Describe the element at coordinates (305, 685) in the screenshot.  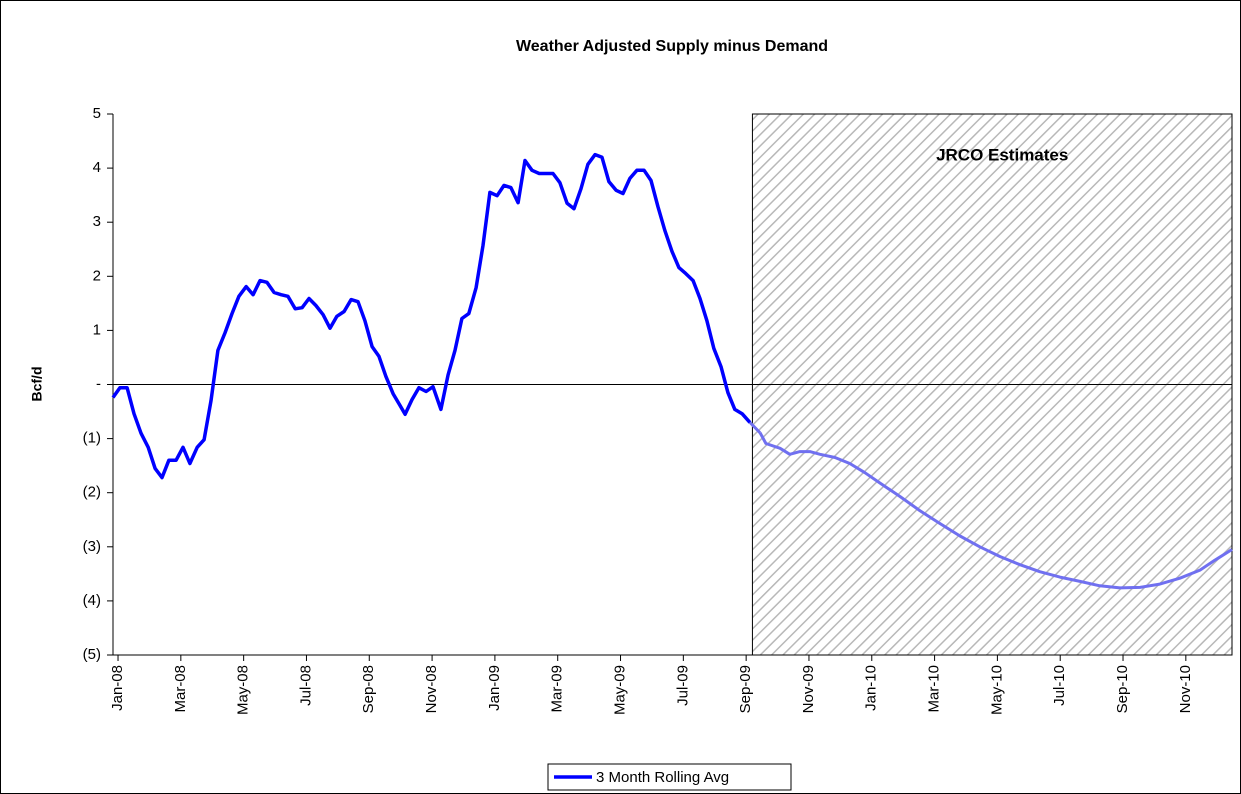
I see `x-tick-label: Jul-08` at that location.